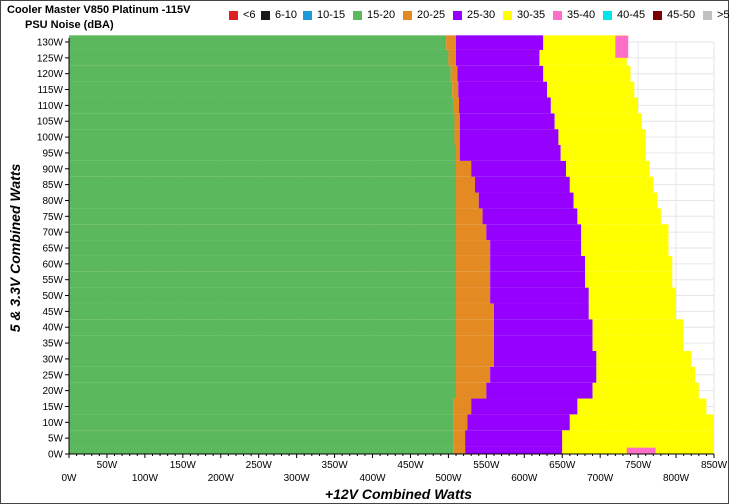  What do you see at coordinates (107, 465) in the screenshot?
I see `x-tick-label: 50W` at bounding box center [107, 465].